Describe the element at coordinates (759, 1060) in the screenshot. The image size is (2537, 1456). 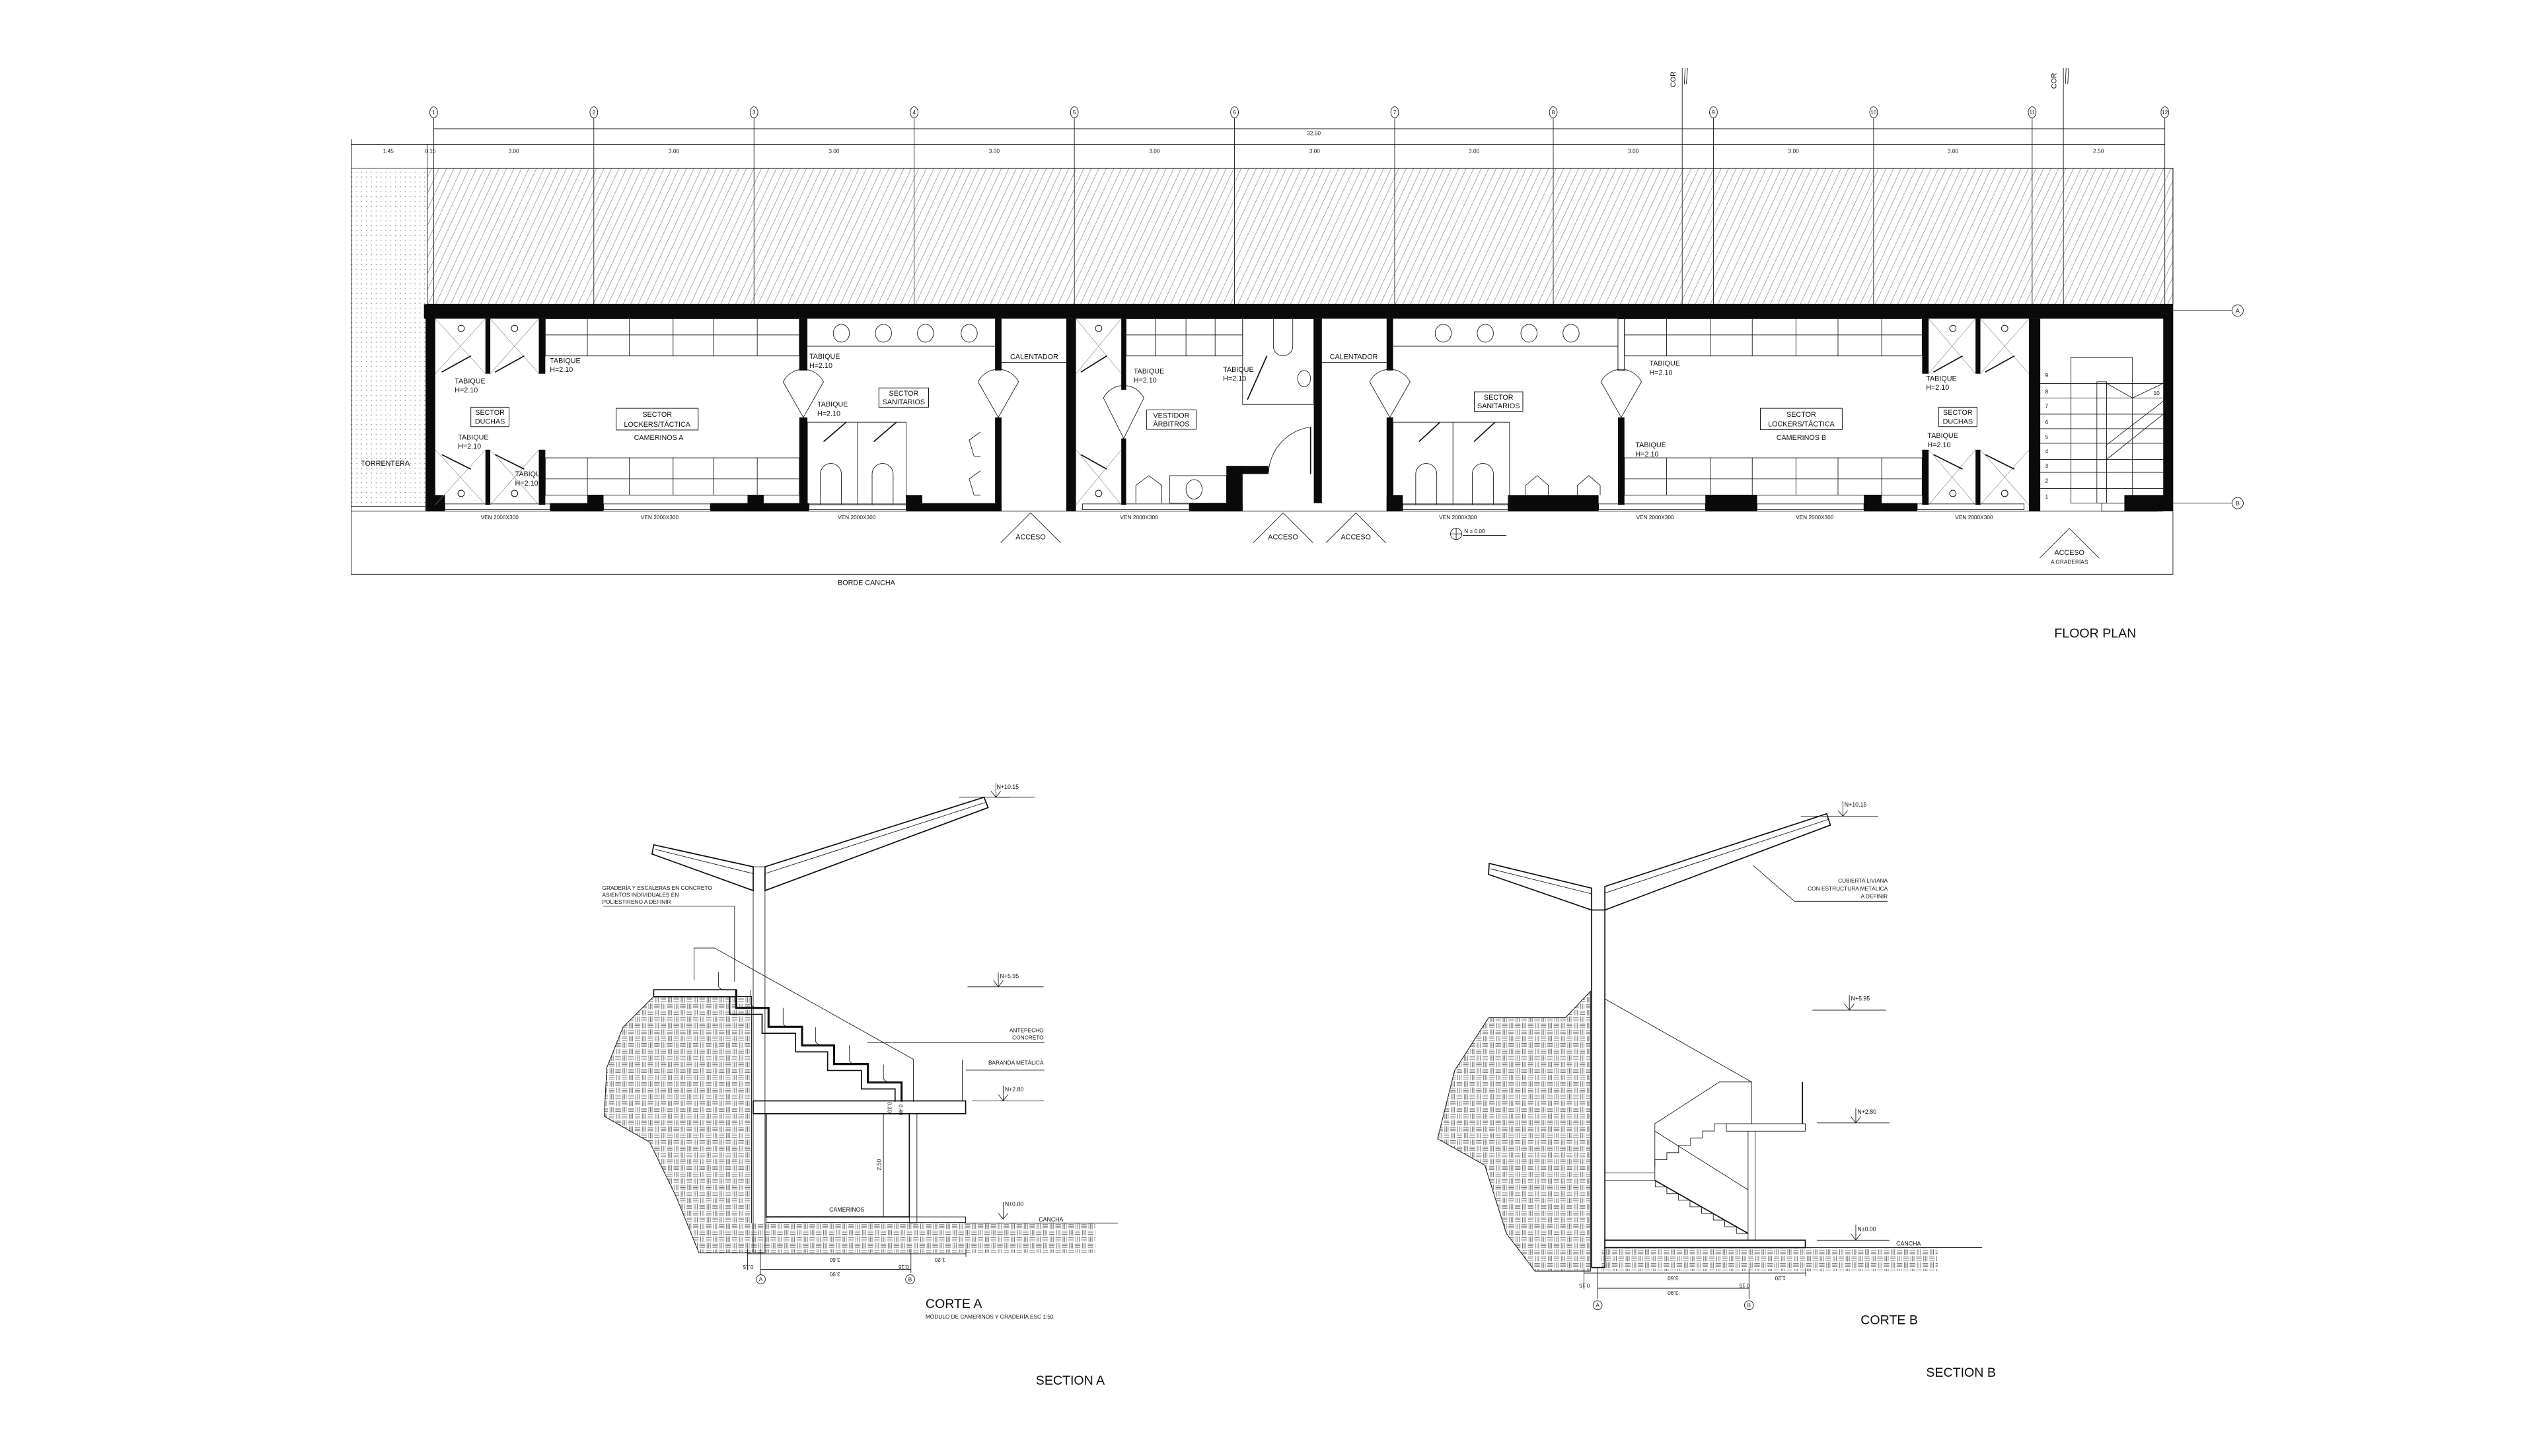
I see `column` at that location.